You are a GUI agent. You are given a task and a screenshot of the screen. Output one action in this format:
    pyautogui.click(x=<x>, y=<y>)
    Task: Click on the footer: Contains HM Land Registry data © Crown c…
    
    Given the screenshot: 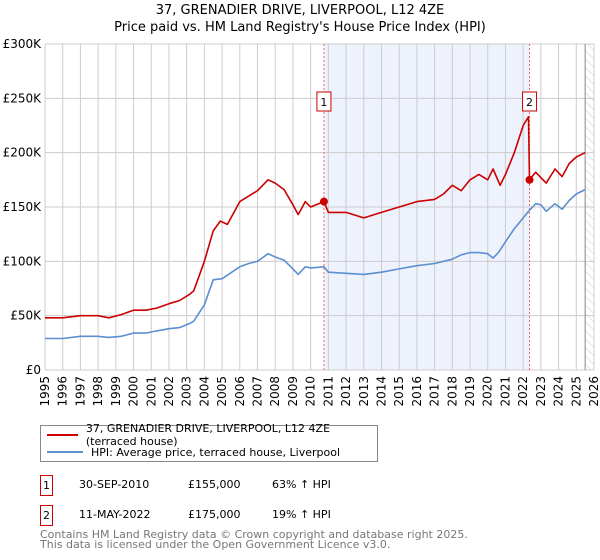 What is the action you would take?
    pyautogui.click(x=254, y=539)
    